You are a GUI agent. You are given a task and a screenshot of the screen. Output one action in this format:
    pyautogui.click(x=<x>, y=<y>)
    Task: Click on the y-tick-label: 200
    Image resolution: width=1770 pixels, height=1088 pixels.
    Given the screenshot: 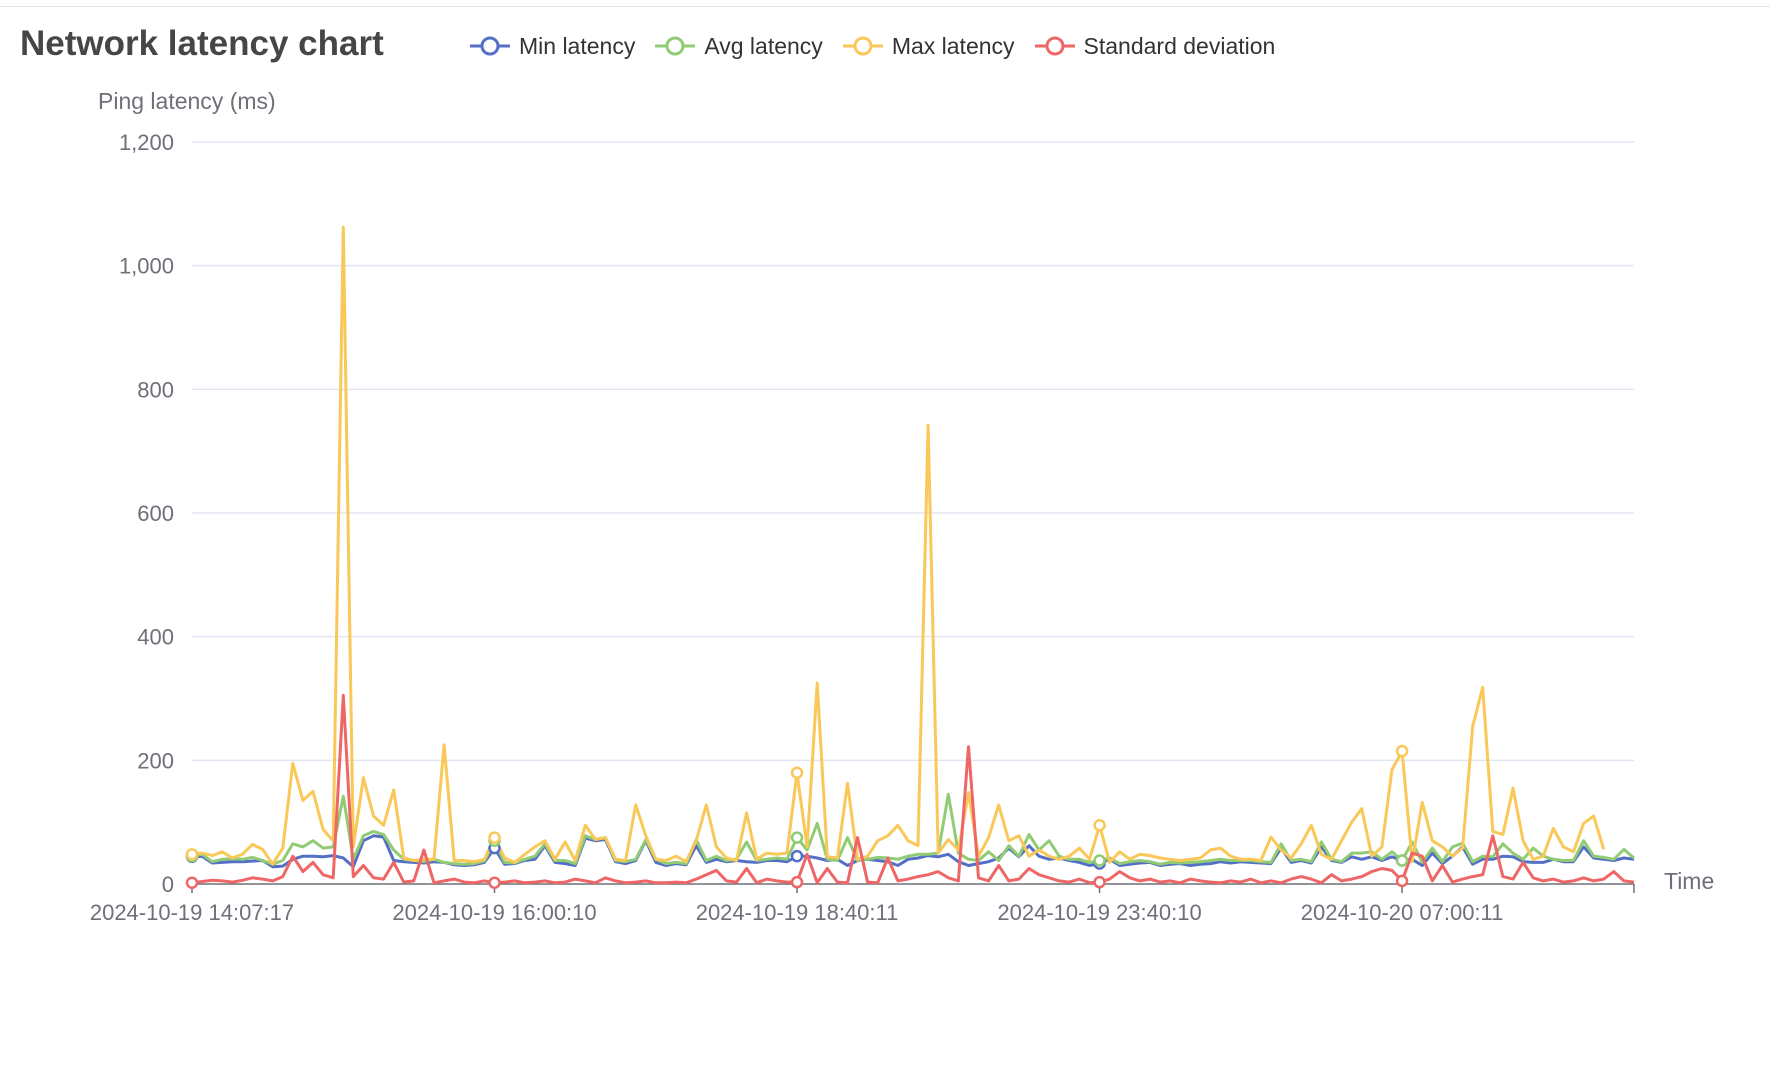 What is the action you would take?
    pyautogui.click(x=155, y=760)
    